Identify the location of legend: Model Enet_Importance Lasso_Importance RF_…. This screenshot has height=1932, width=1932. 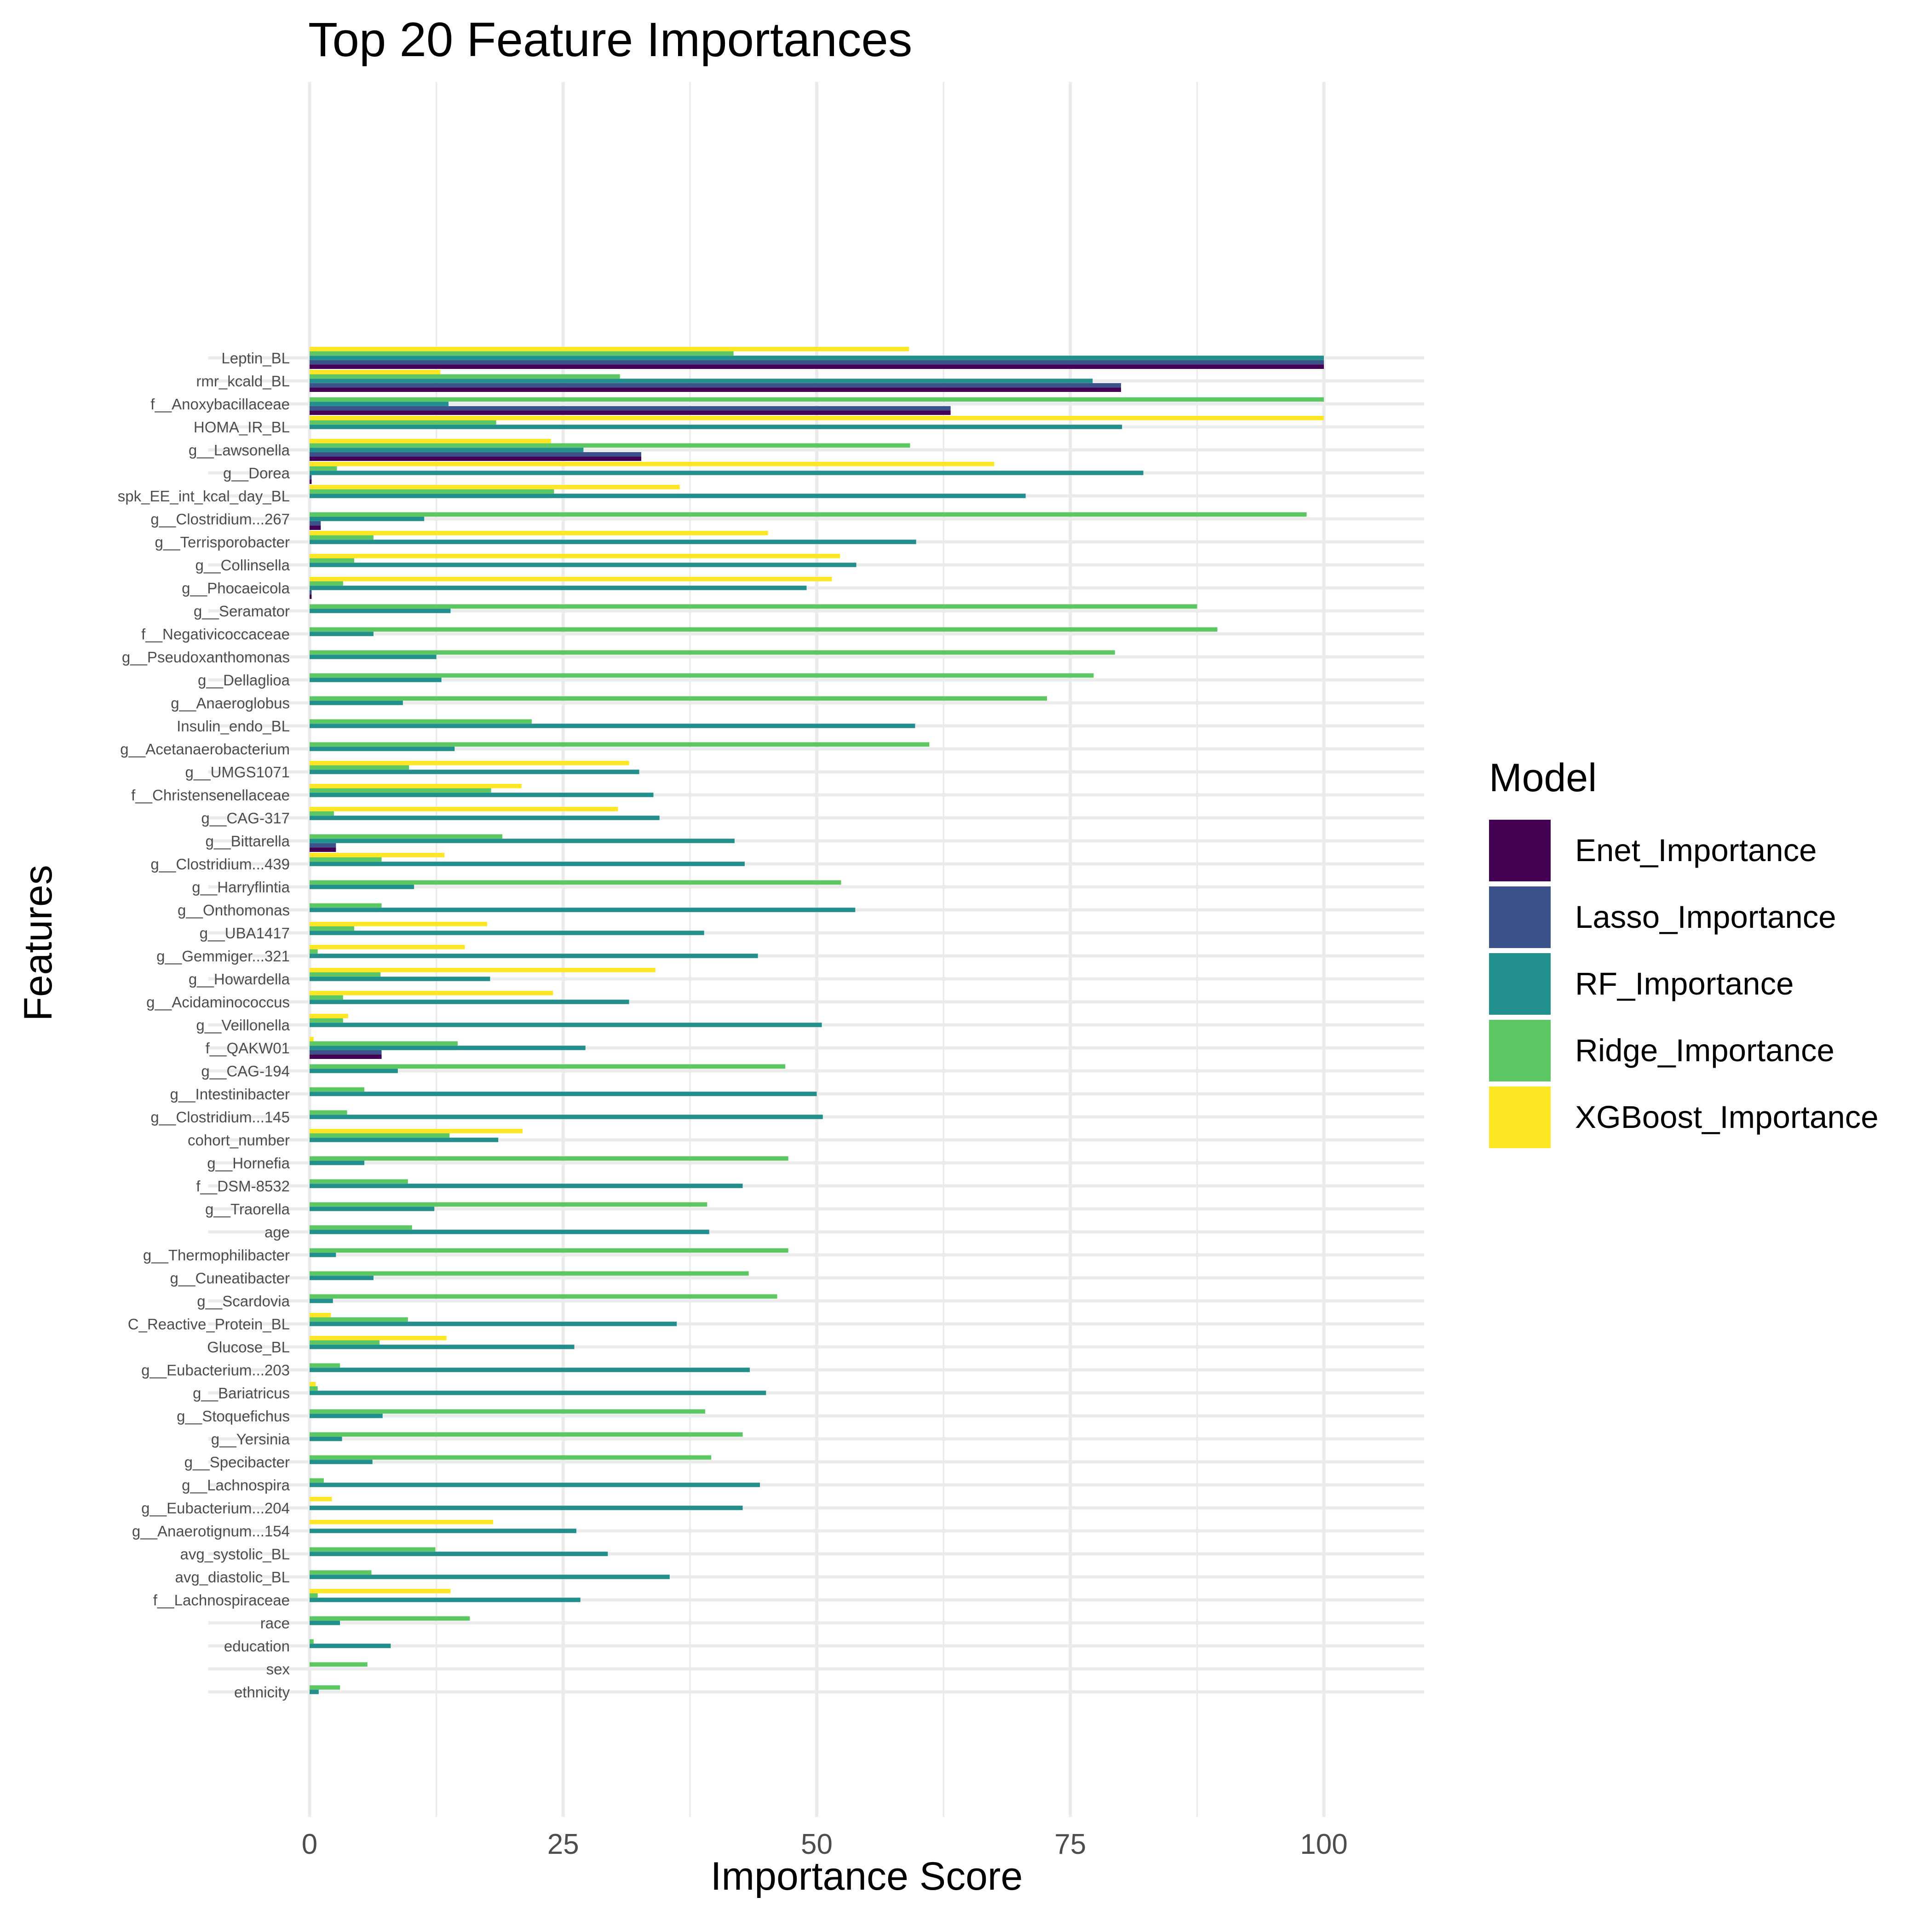
(1684, 952).